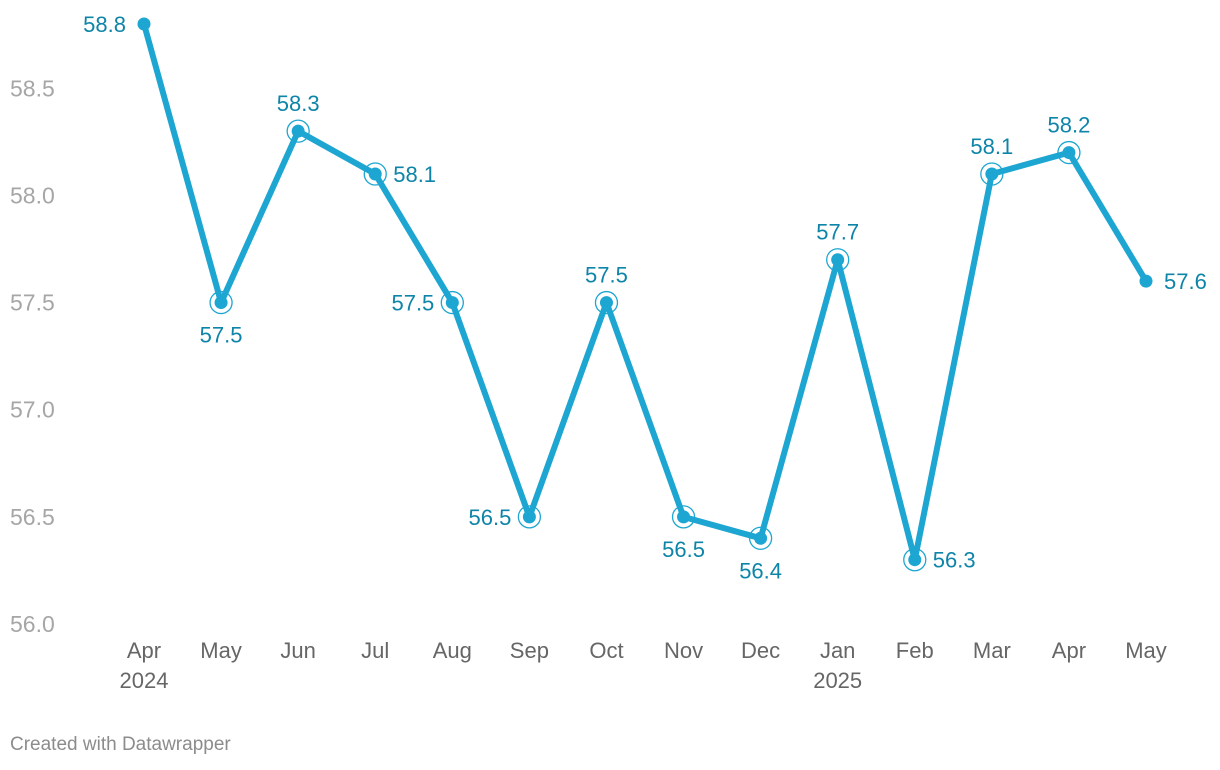  I want to click on x-tick-label: Jul, so click(375, 650).